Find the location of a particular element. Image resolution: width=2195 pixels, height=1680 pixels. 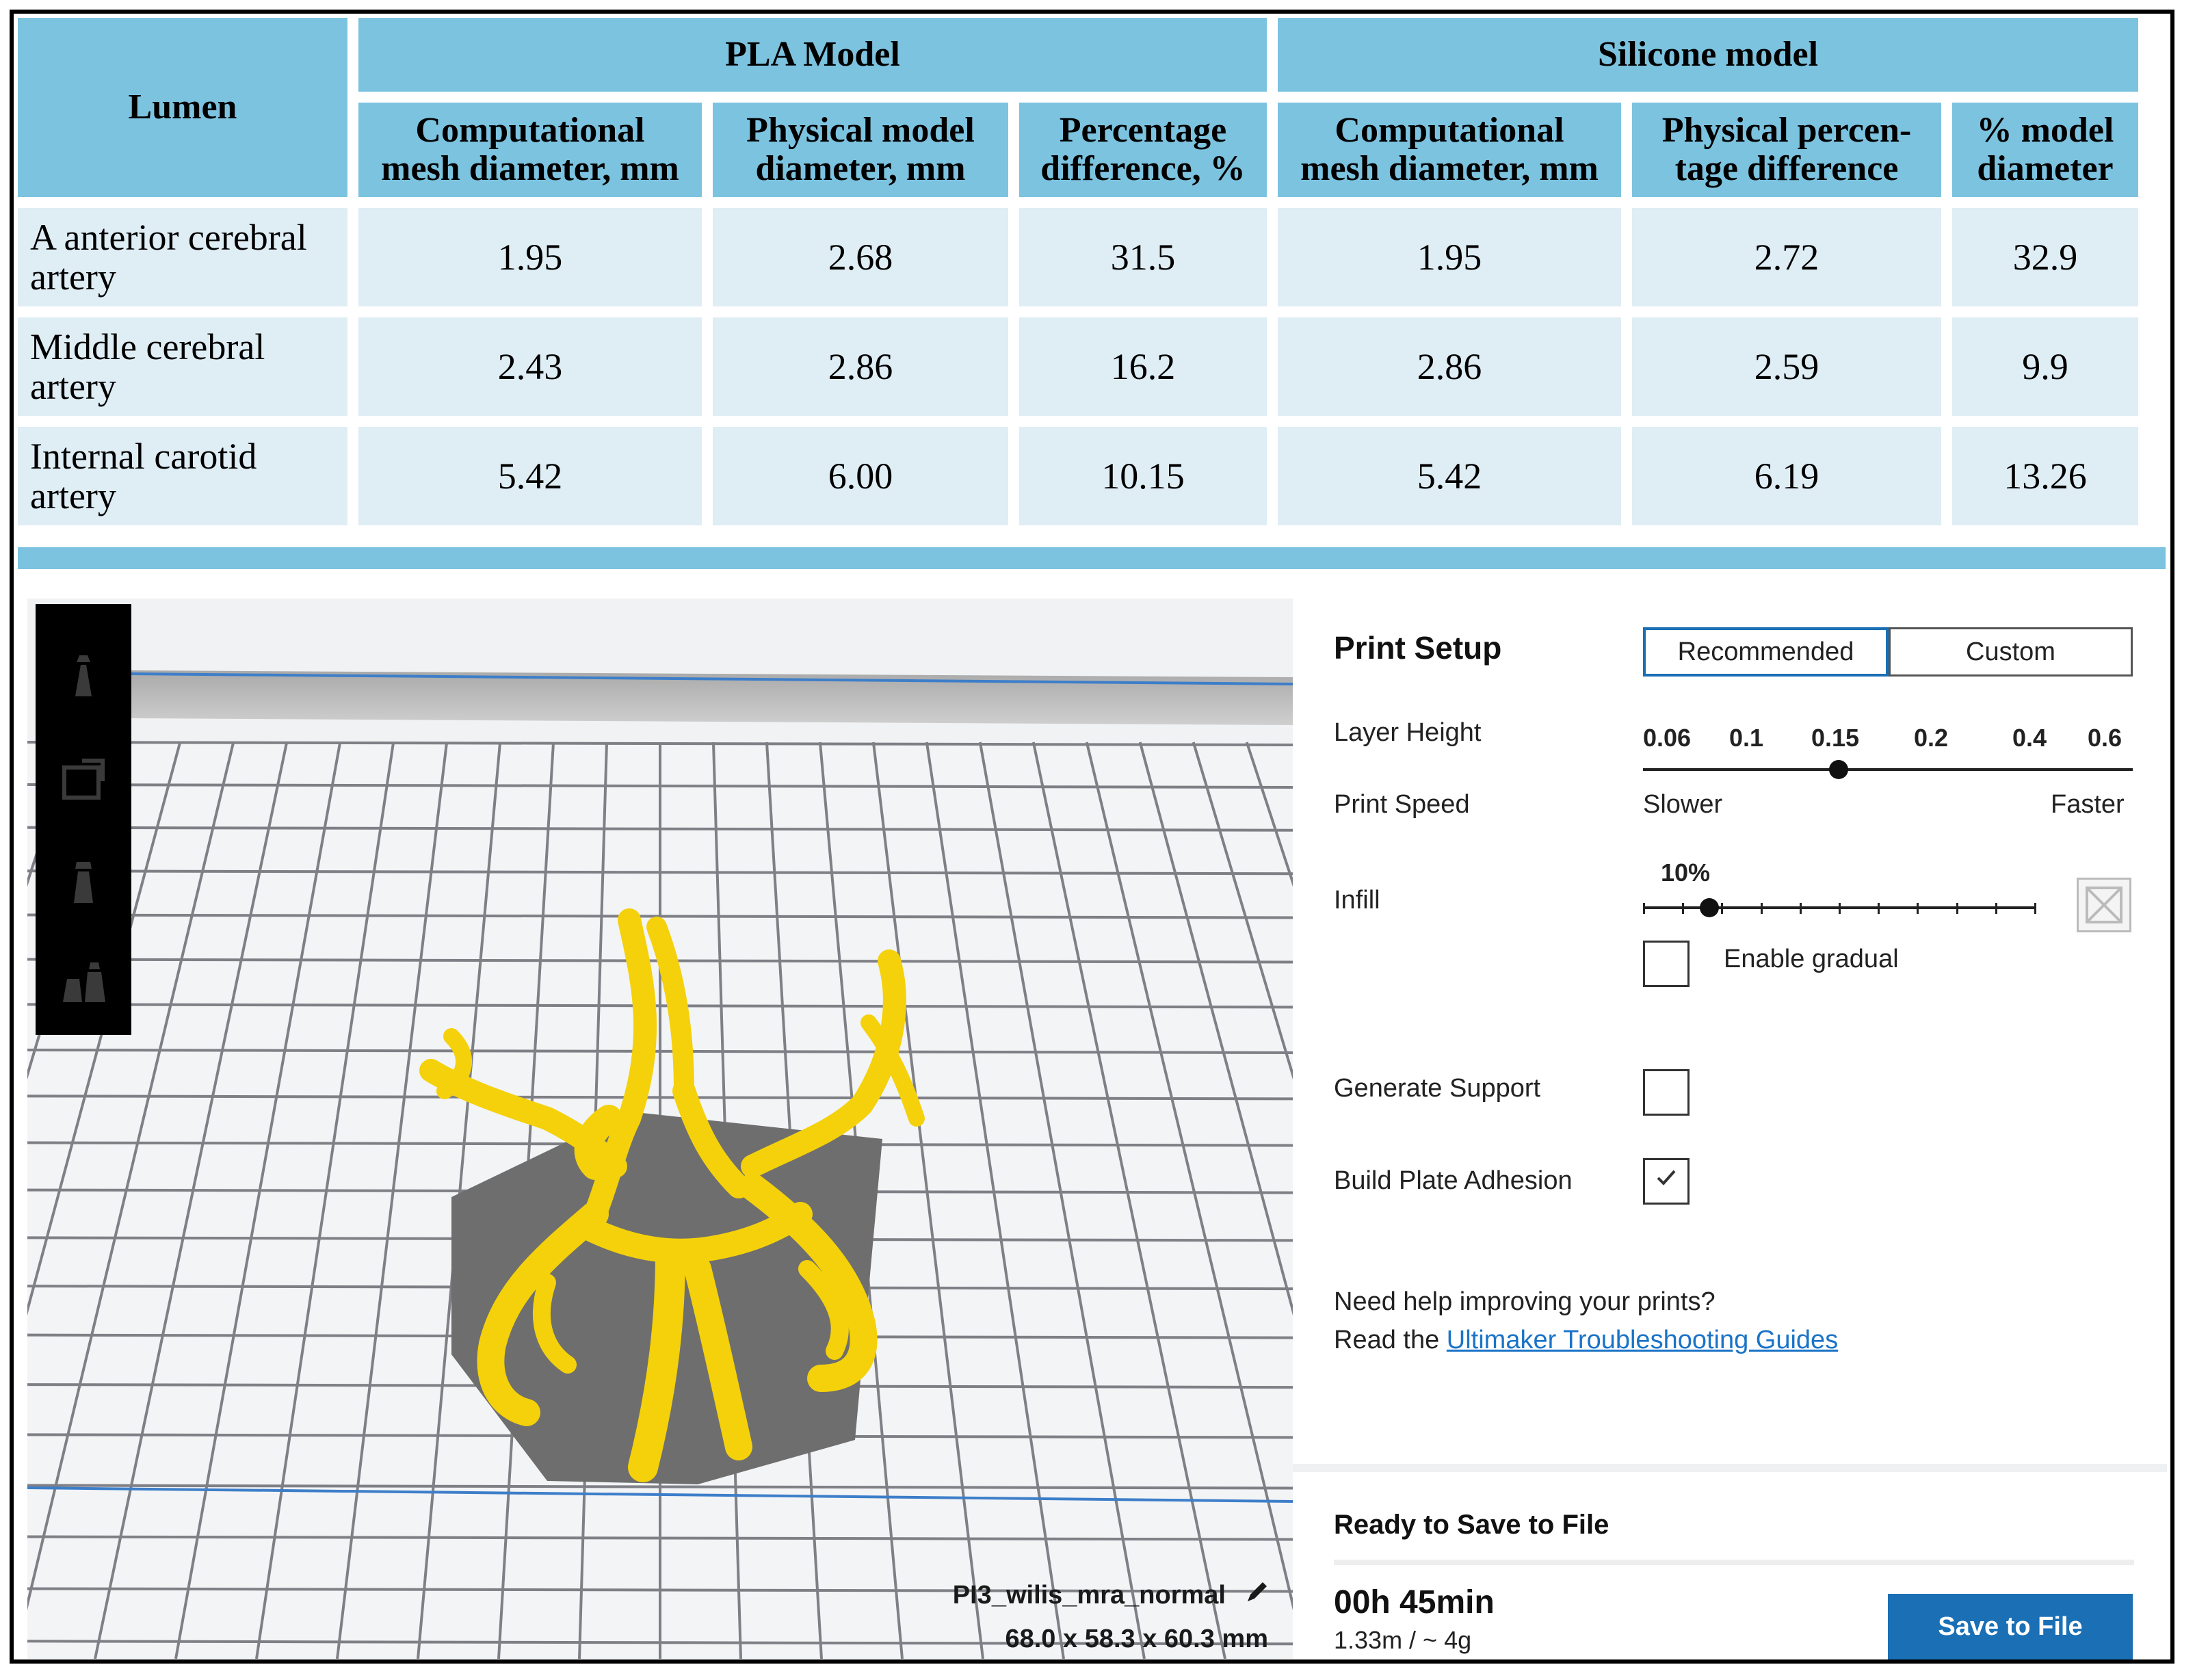

print-time: 00h 45min is located at coordinates (1414, 1602).